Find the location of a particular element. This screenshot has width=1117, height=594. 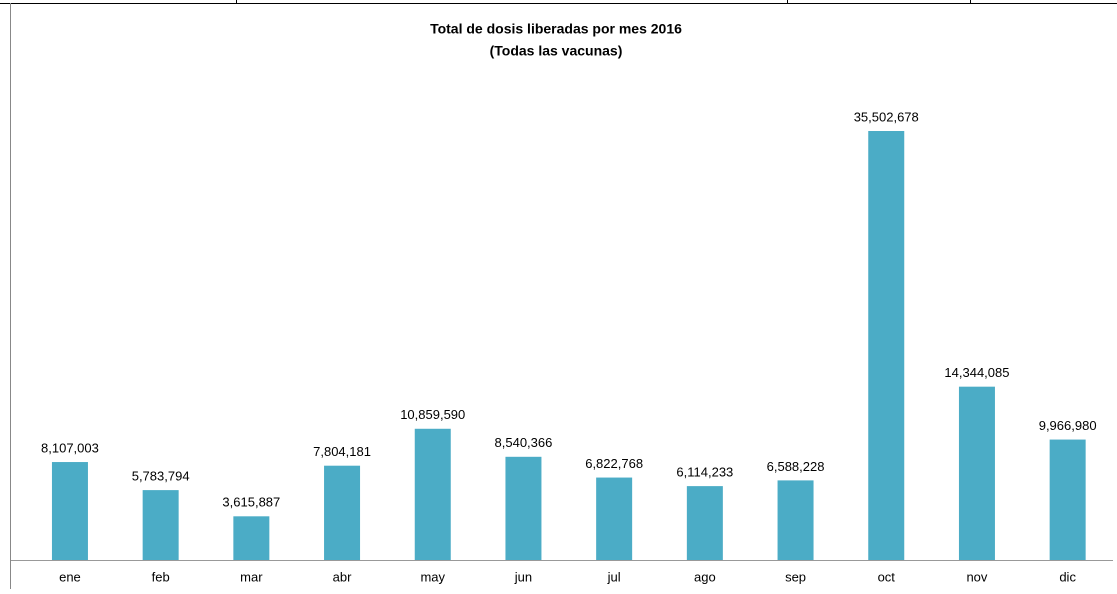

value-label: 3,615,887 is located at coordinates (251, 502).